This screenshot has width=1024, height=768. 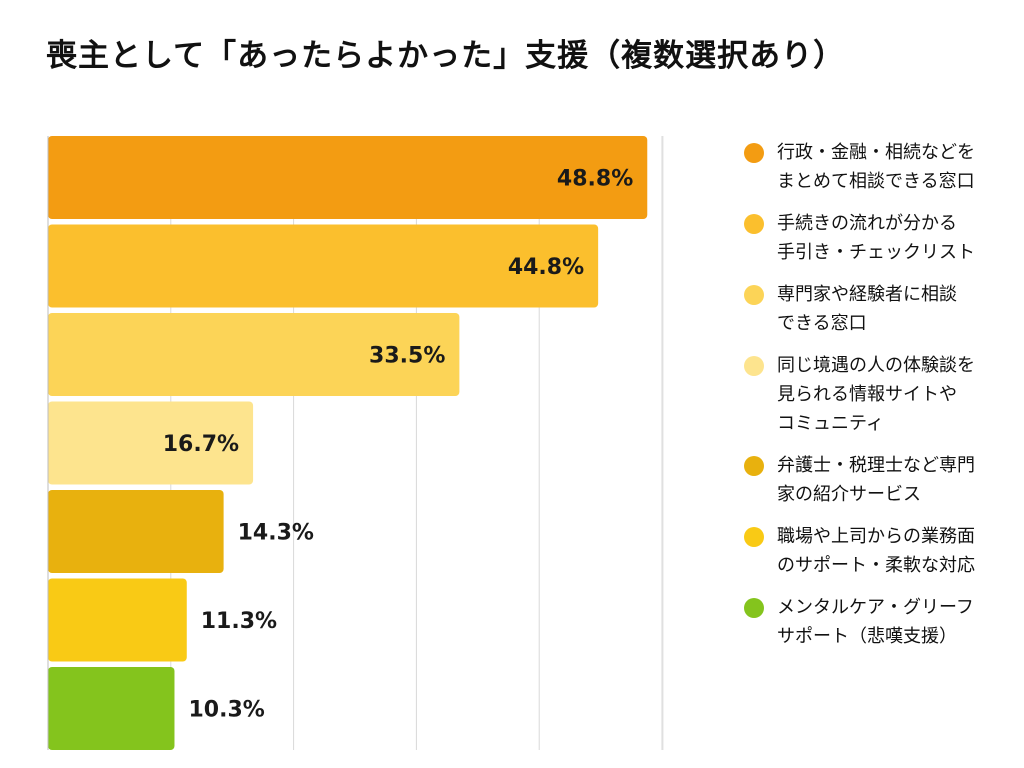 I want to click on page-title: 喪主として「あったらよかった」支援（複数選択あり）, so click(x=446, y=56).